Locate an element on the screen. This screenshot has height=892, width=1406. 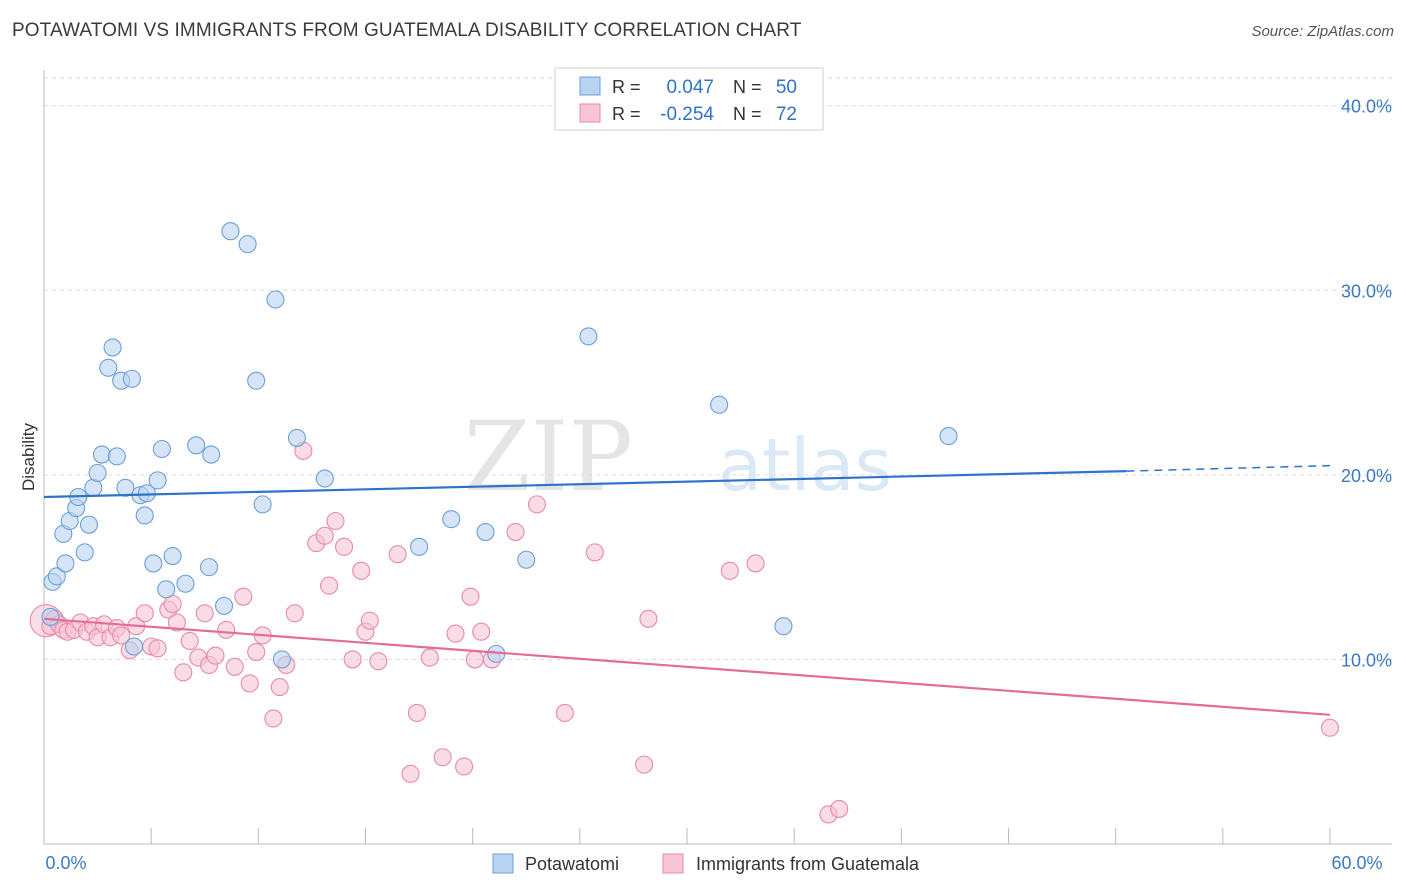
stats-legend-blue-swatch is located at coordinates (590, 86).